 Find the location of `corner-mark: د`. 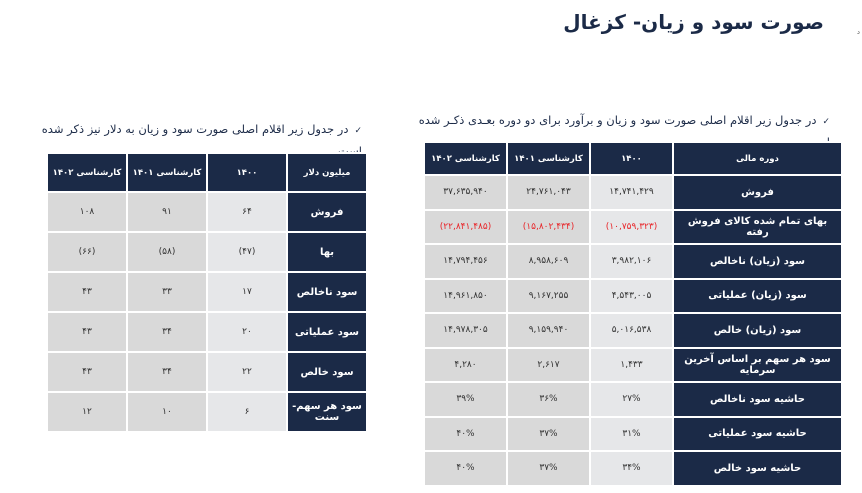

corner-mark: د is located at coordinates (858, 32).